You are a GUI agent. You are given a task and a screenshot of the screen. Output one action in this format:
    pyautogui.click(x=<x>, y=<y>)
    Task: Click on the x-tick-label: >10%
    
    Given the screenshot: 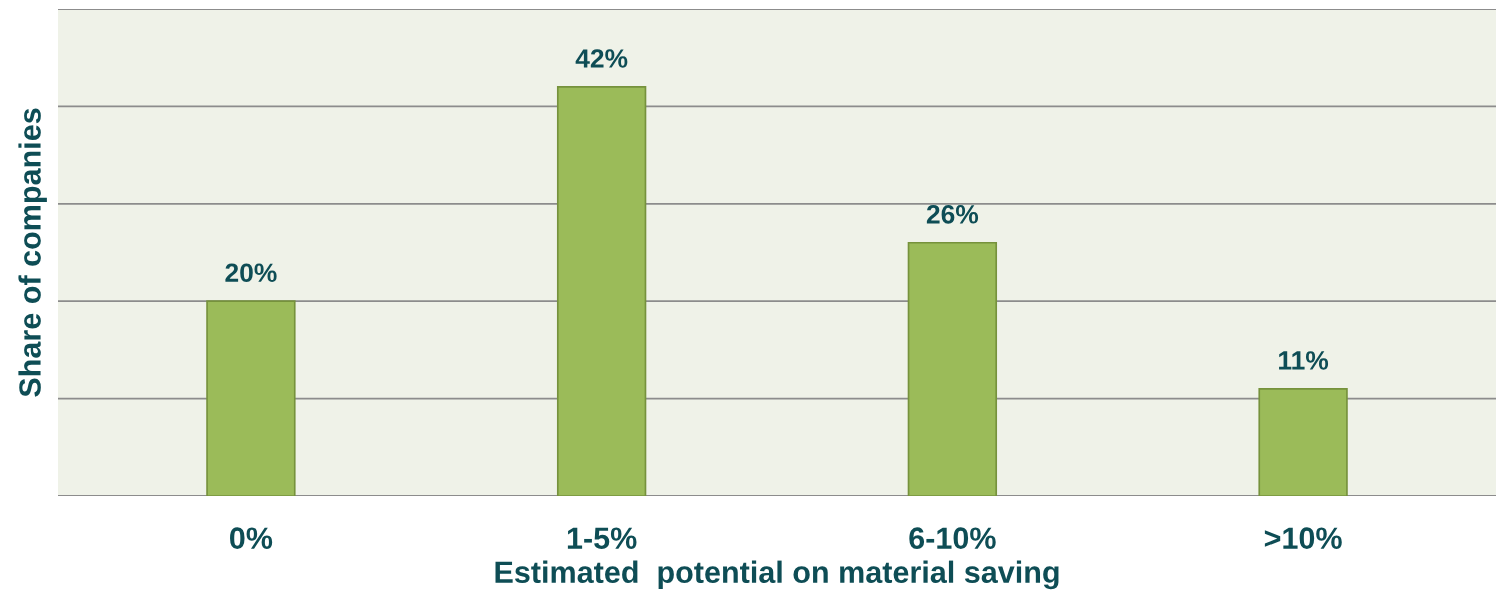 What is the action you would take?
    pyautogui.click(x=1303, y=538)
    